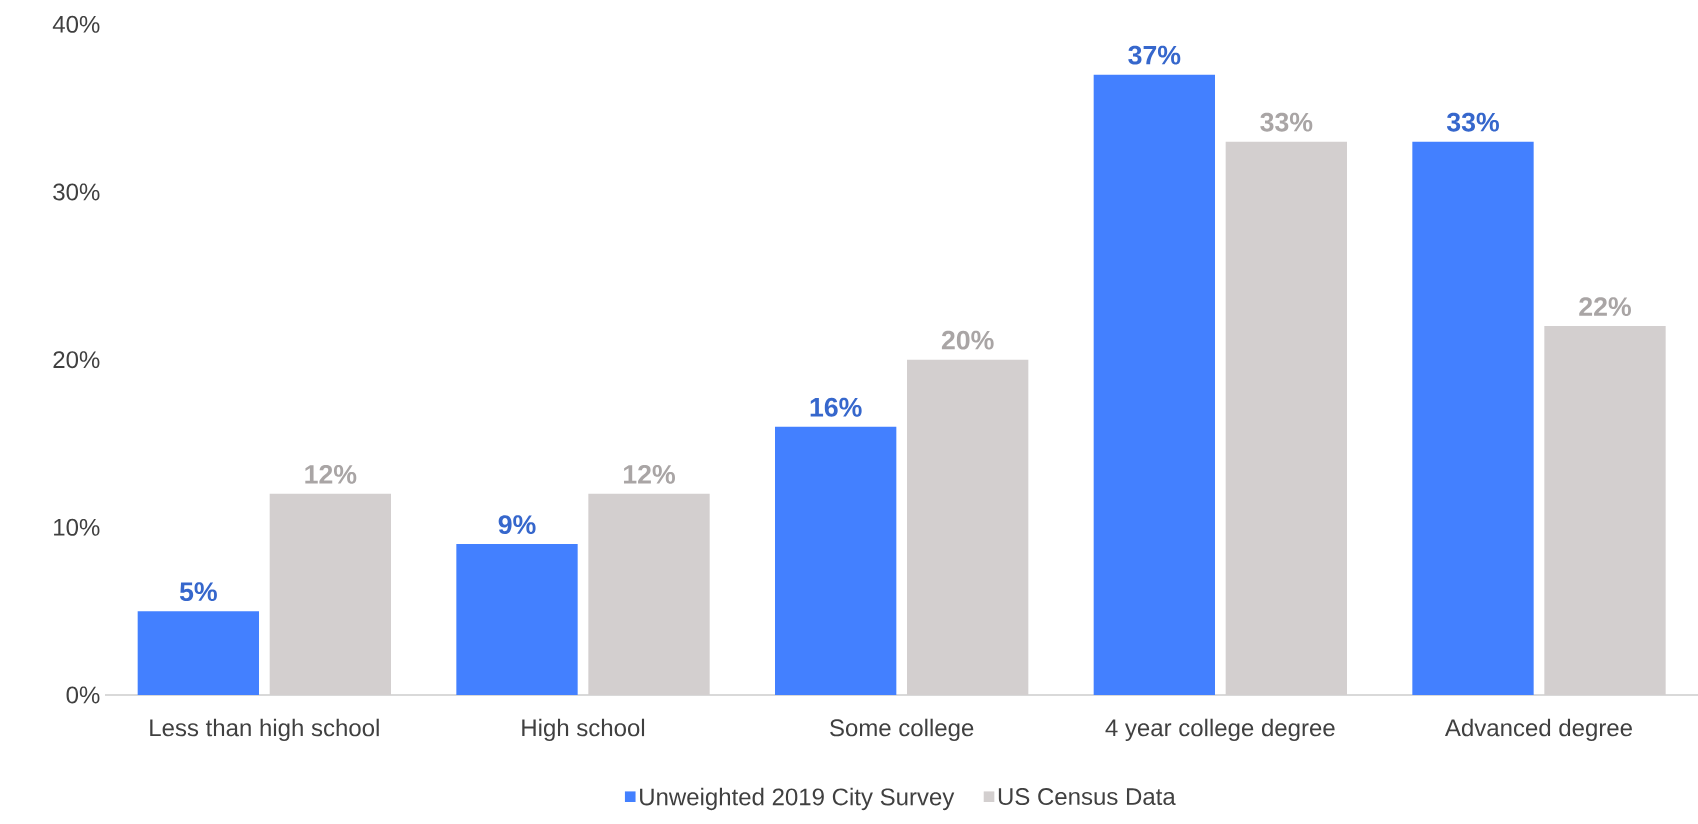 Image resolution: width=1698 pixels, height=824 pixels. What do you see at coordinates (836, 407) in the screenshot?
I see `data-label: 16%` at bounding box center [836, 407].